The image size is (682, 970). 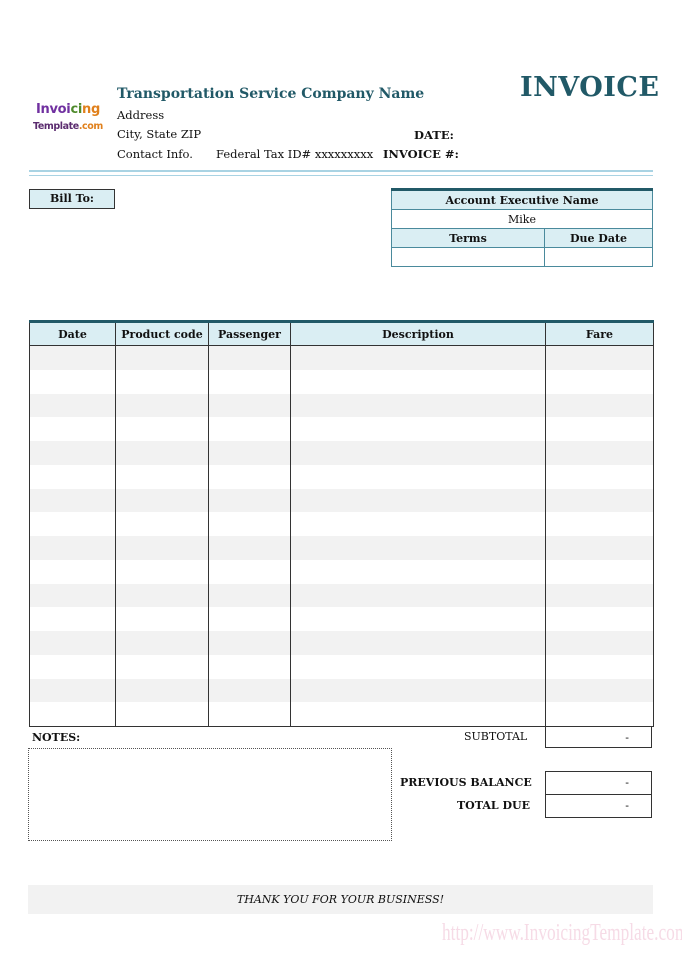 What do you see at coordinates (522, 219) in the screenshot?
I see `account-executive-name: Mike` at bounding box center [522, 219].